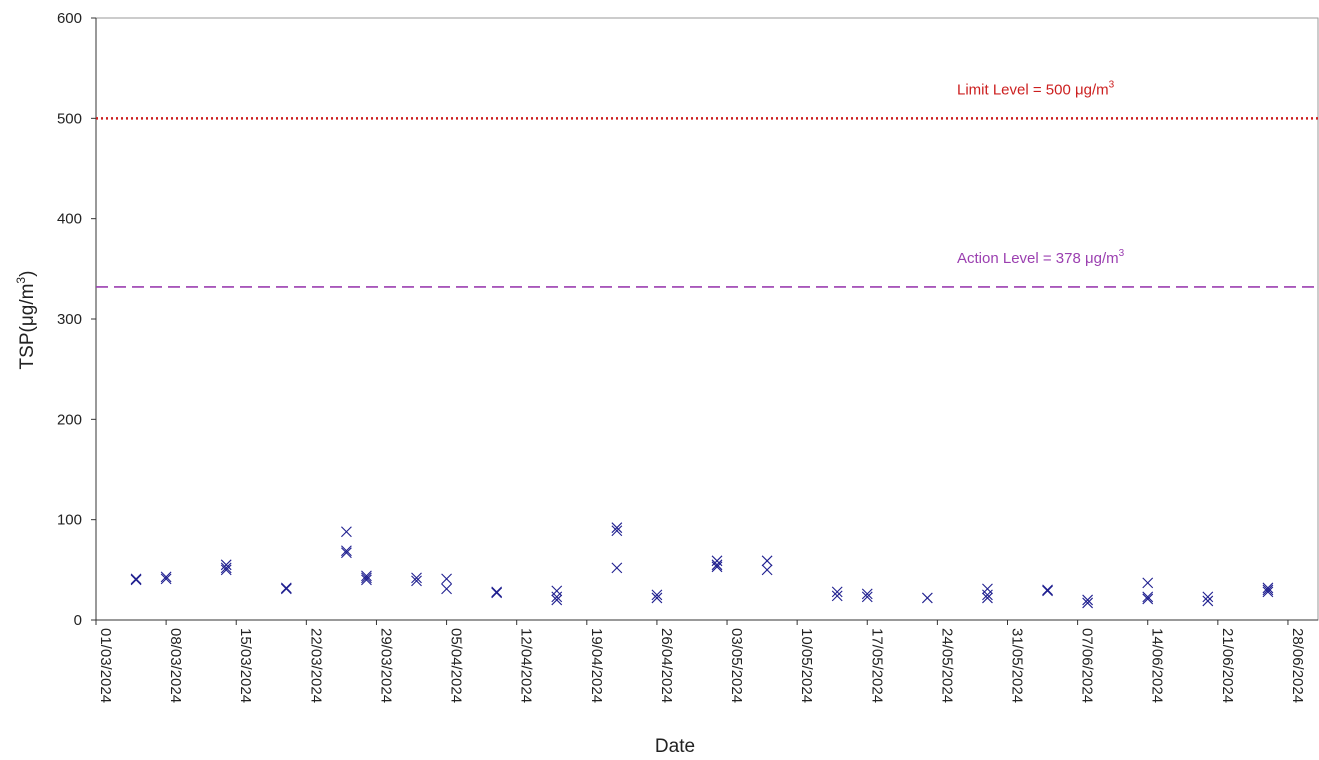  What do you see at coordinates (69, 118) in the screenshot?
I see `y-tick-label: 500` at bounding box center [69, 118].